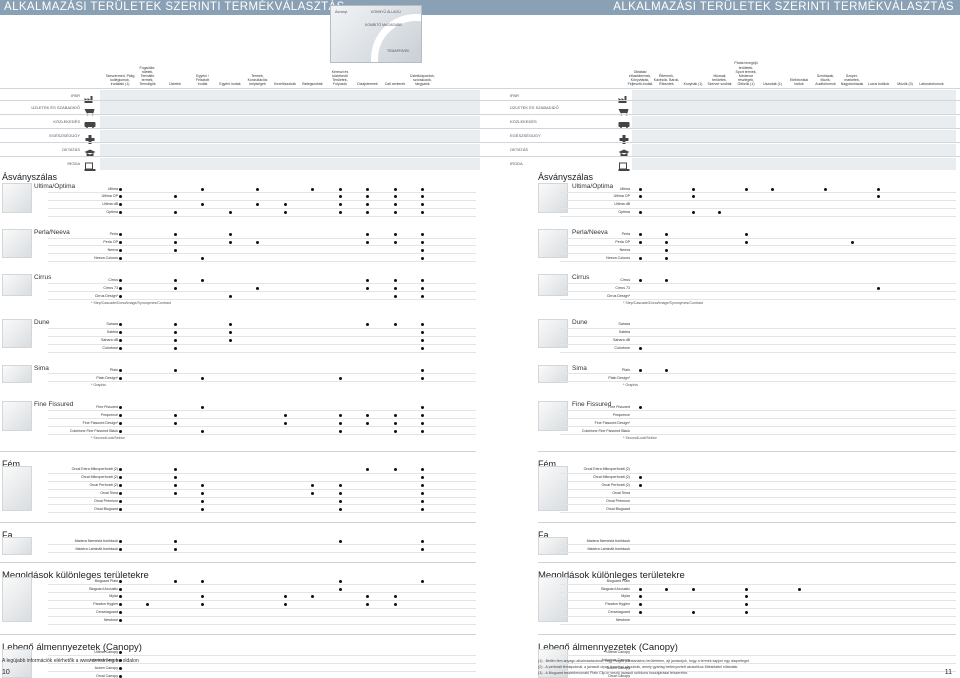 The height and width of the screenshot is (678, 960). What do you see at coordinates (107, 675) in the screenshot?
I see `product-name: Orcal Canopy` at bounding box center [107, 675].